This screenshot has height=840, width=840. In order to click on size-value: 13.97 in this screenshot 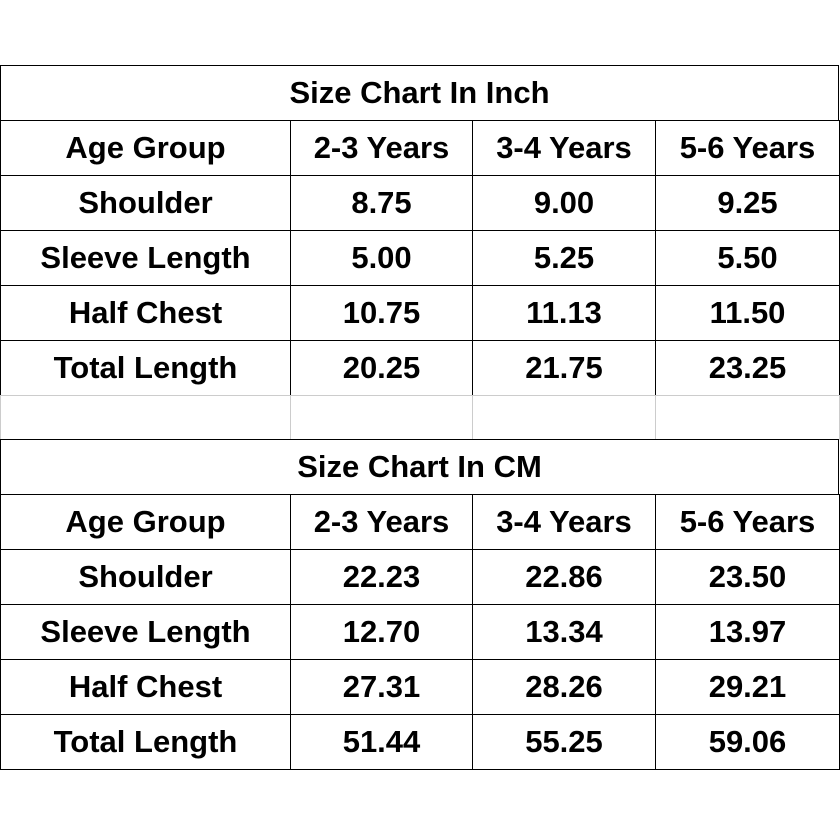, I will do `click(747, 632)`.